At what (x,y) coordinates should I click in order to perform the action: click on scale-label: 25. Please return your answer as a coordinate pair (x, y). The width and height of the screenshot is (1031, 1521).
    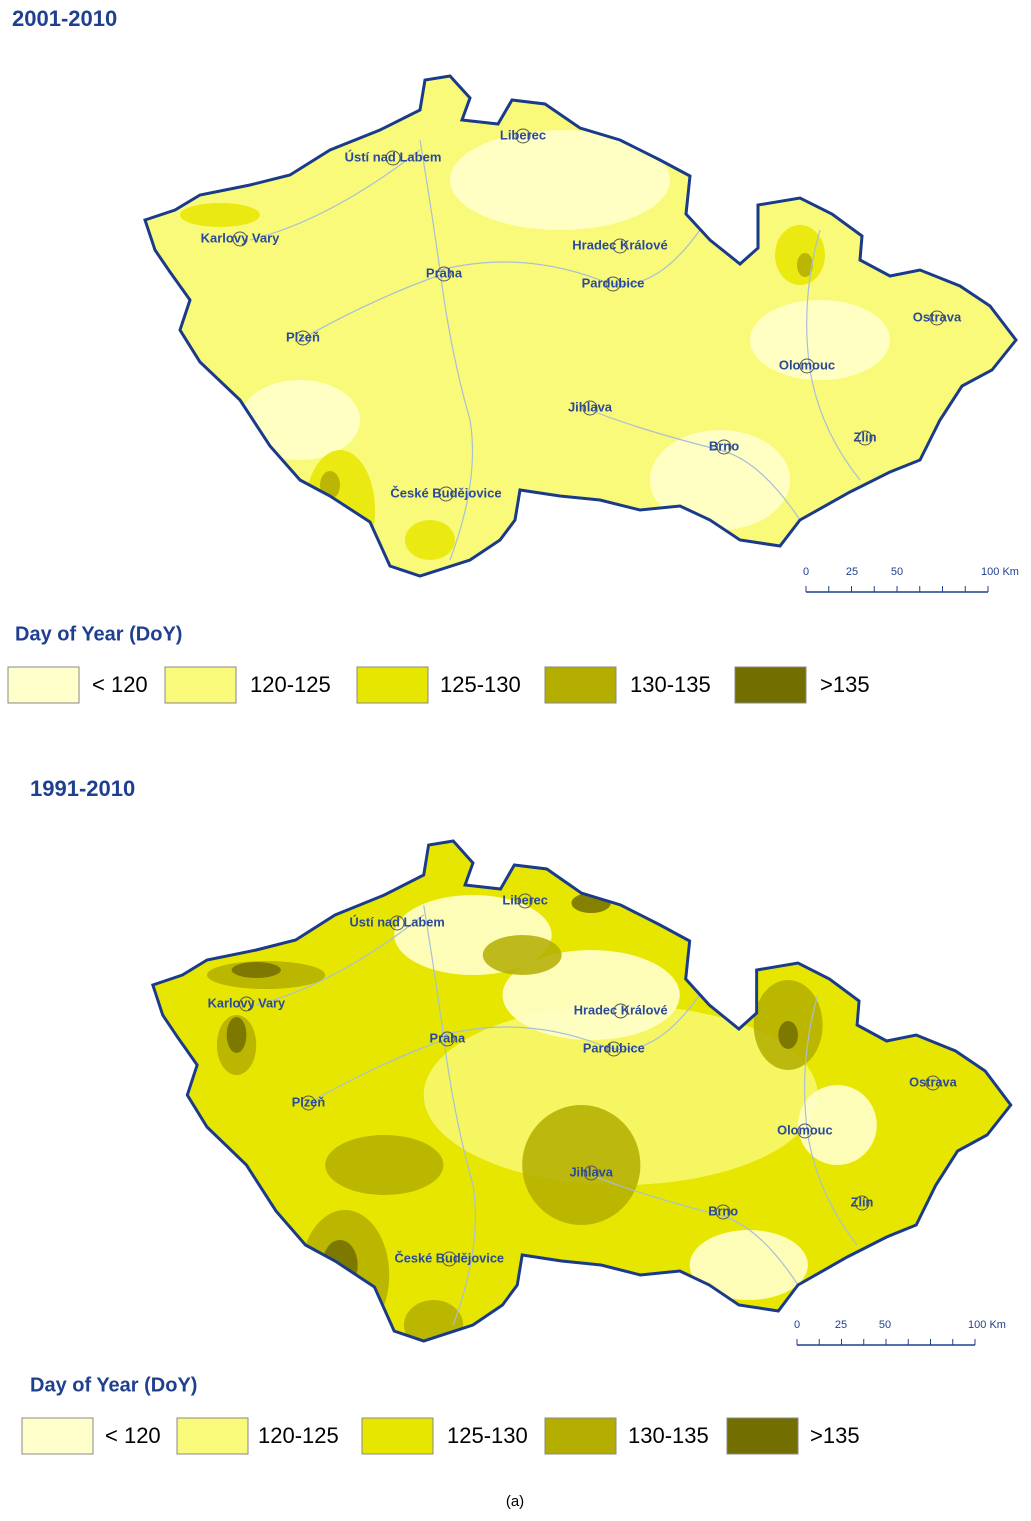
    Looking at the image, I should click on (841, 1325).